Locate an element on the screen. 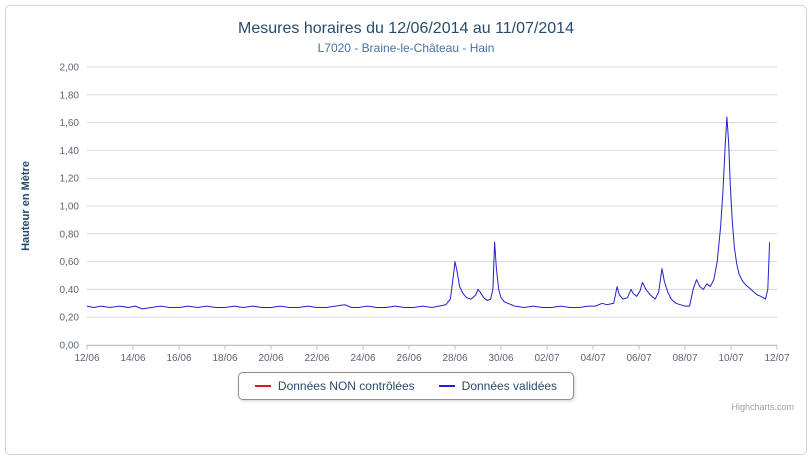 Image resolution: width=812 pixels, height=460 pixels. x-tick-label: 10/07 is located at coordinates (730, 358).